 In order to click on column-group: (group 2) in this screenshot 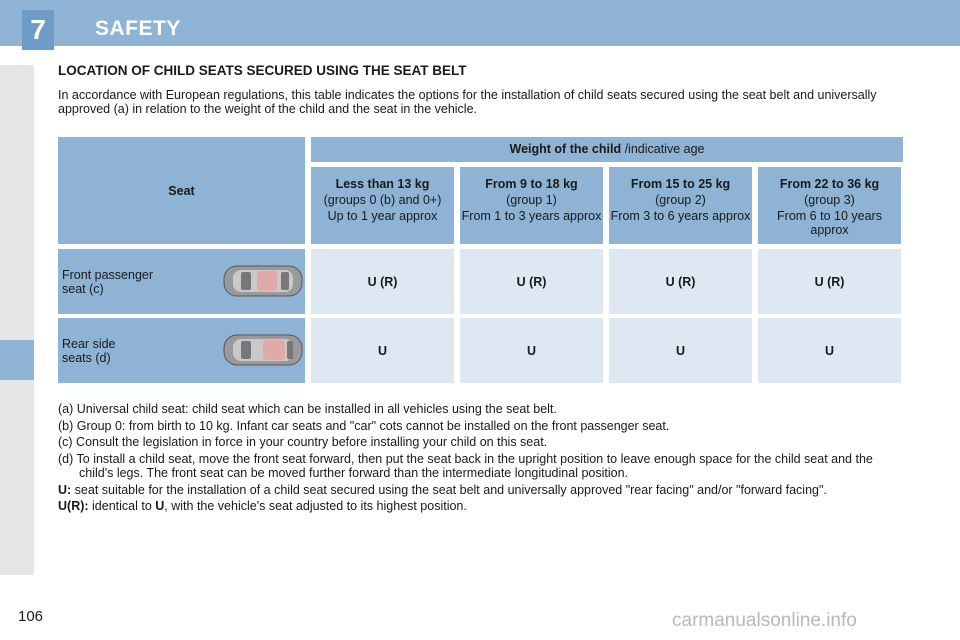, I will do `click(680, 200)`.